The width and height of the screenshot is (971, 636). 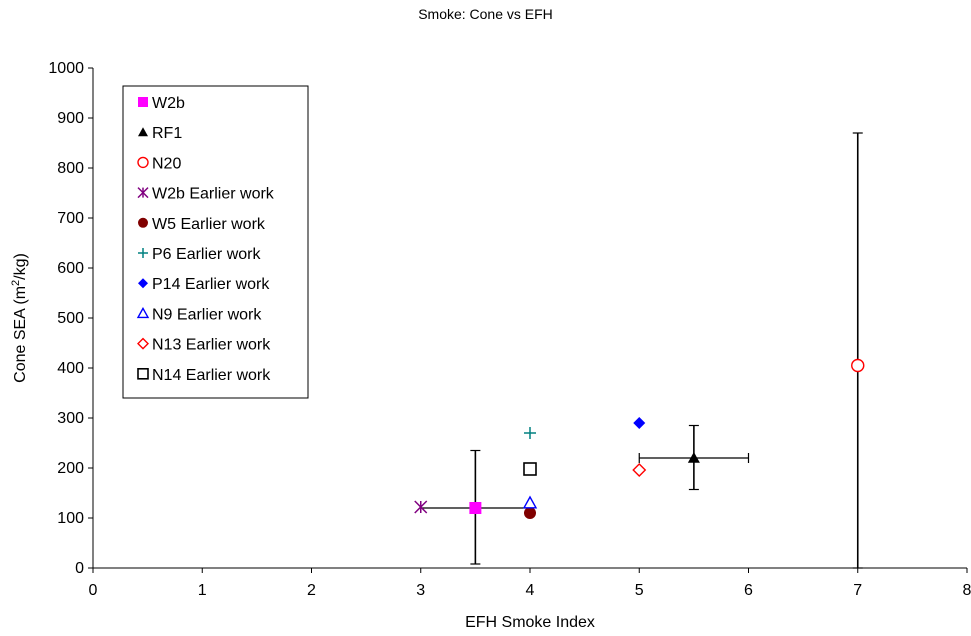 What do you see at coordinates (211, 375) in the screenshot?
I see `legend-entry-label: N14 Earlier work` at bounding box center [211, 375].